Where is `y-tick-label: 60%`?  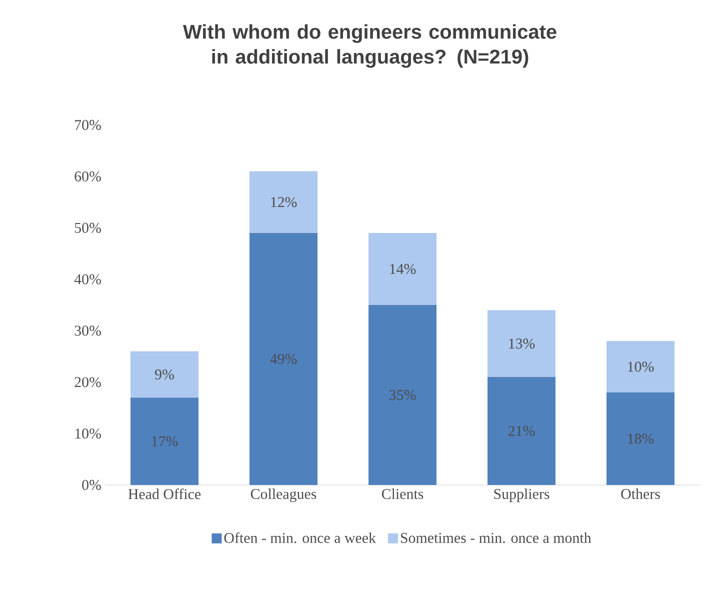
y-tick-label: 60% is located at coordinates (87, 176).